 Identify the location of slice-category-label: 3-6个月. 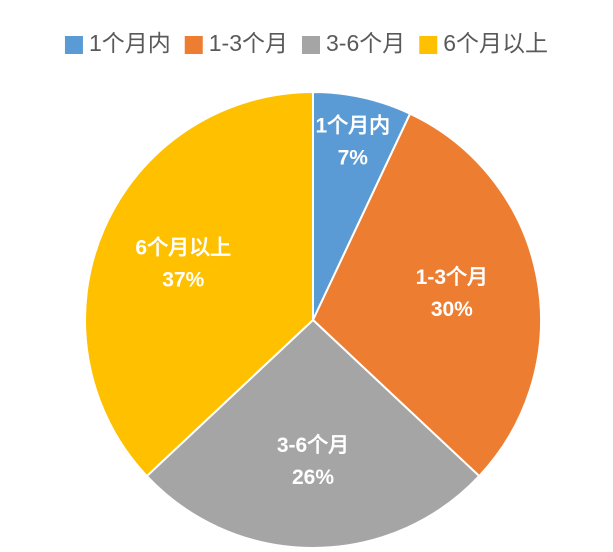
(313, 445).